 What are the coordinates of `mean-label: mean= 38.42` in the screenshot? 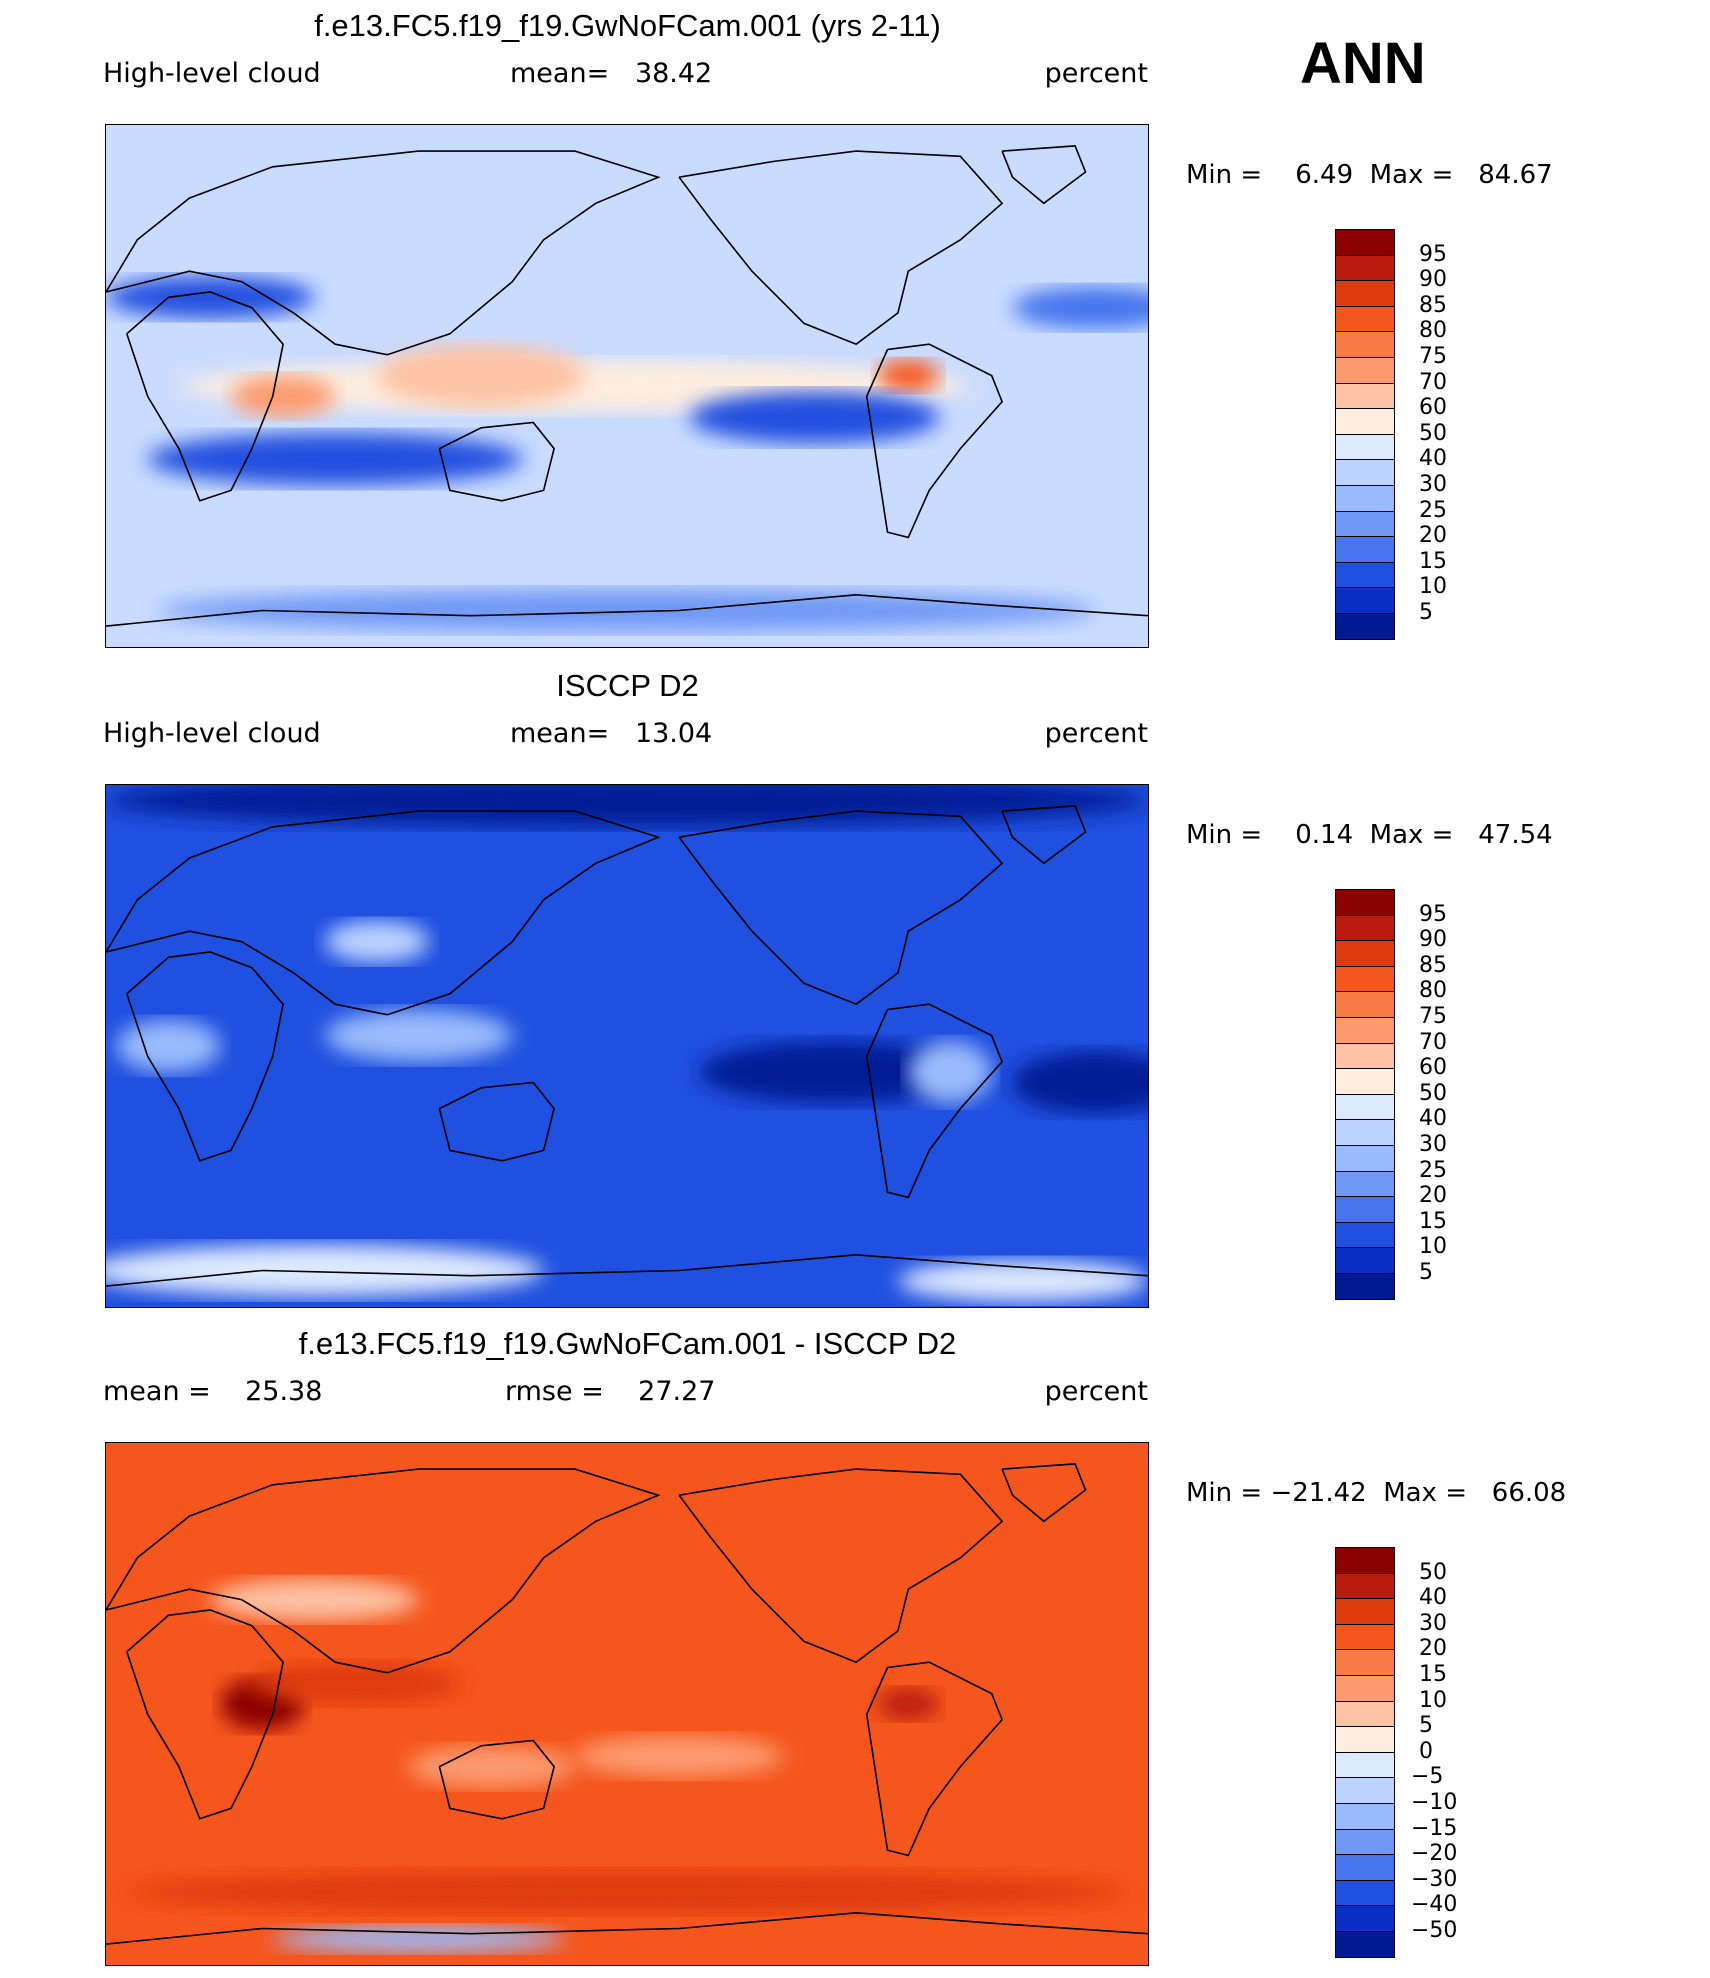 It's located at (611, 73).